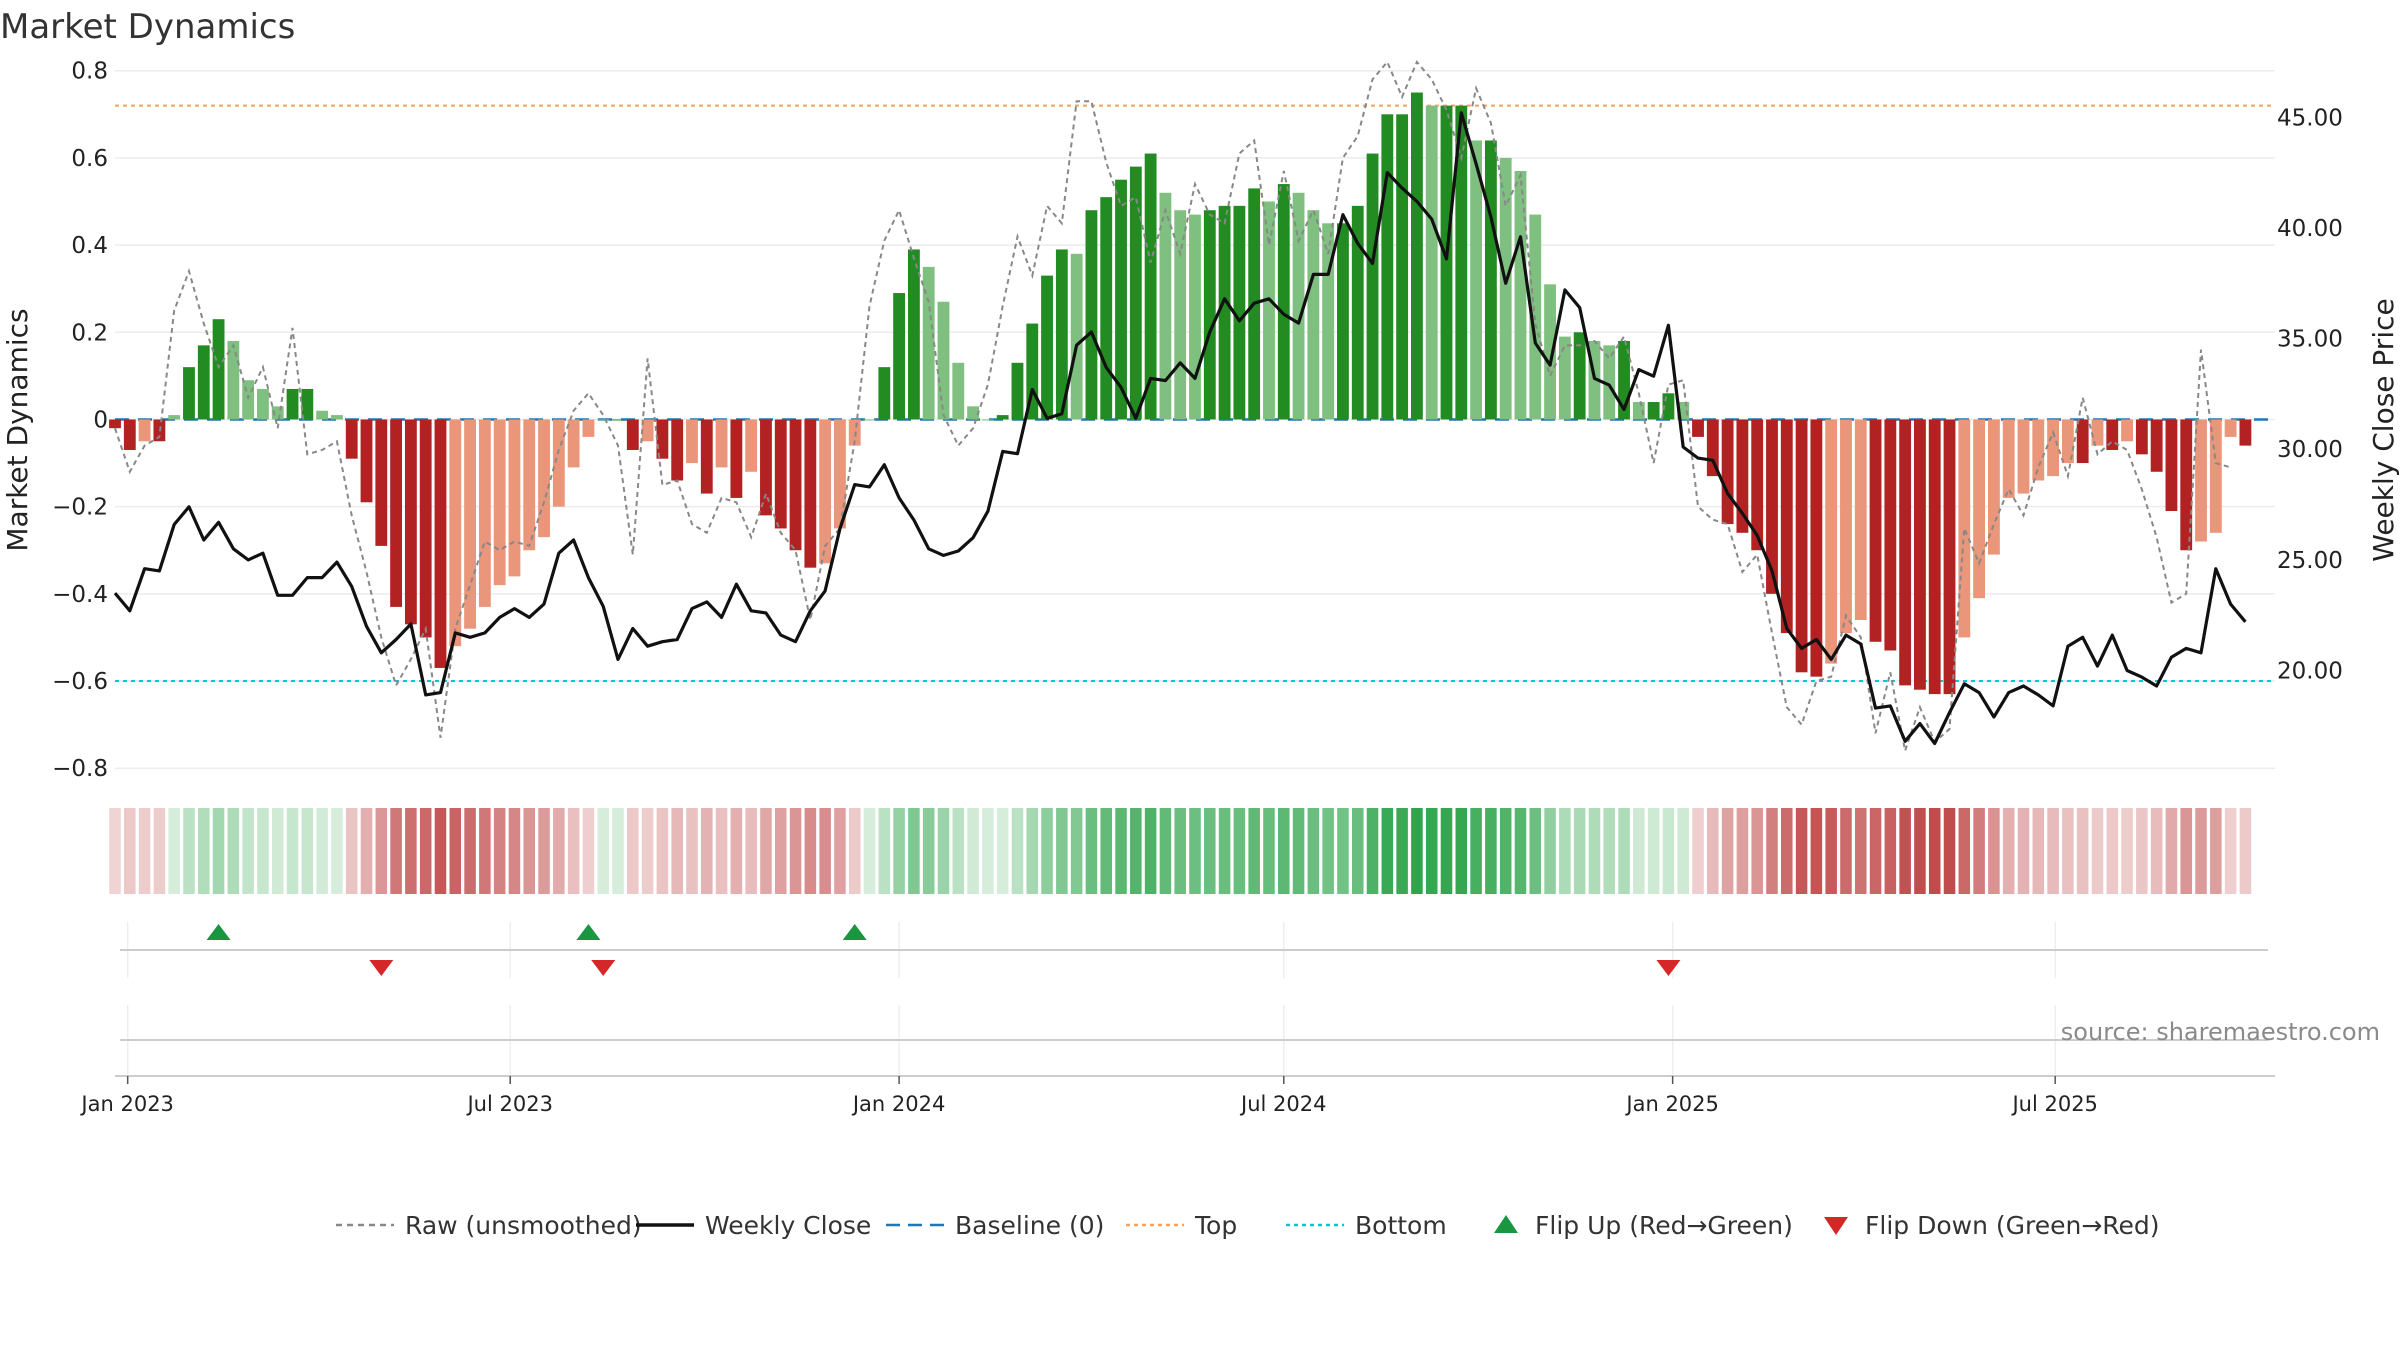 This screenshot has height=1350, width=2400. Describe the element at coordinates (1643, 1225) in the screenshot. I see `legend-item: Flip Up (Red→Green)` at that location.